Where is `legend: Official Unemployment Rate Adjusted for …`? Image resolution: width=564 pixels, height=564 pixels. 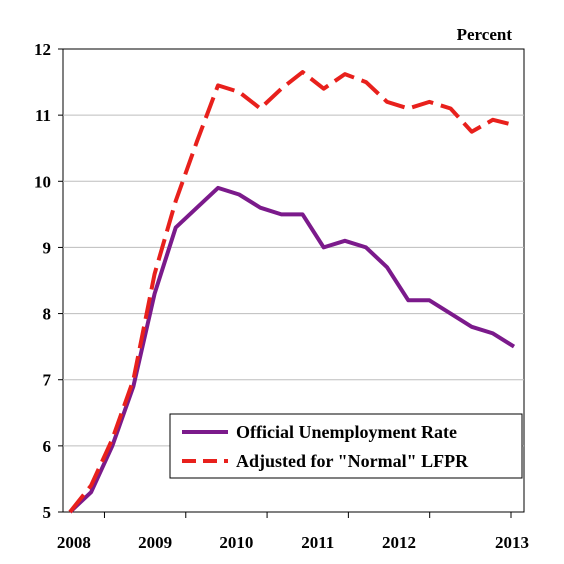 legend: Official Unemployment Rate Adjusted for … is located at coordinates (346, 446).